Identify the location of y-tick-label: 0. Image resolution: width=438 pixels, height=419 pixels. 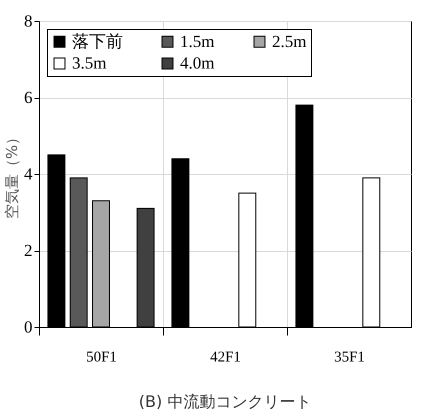
(28, 327).